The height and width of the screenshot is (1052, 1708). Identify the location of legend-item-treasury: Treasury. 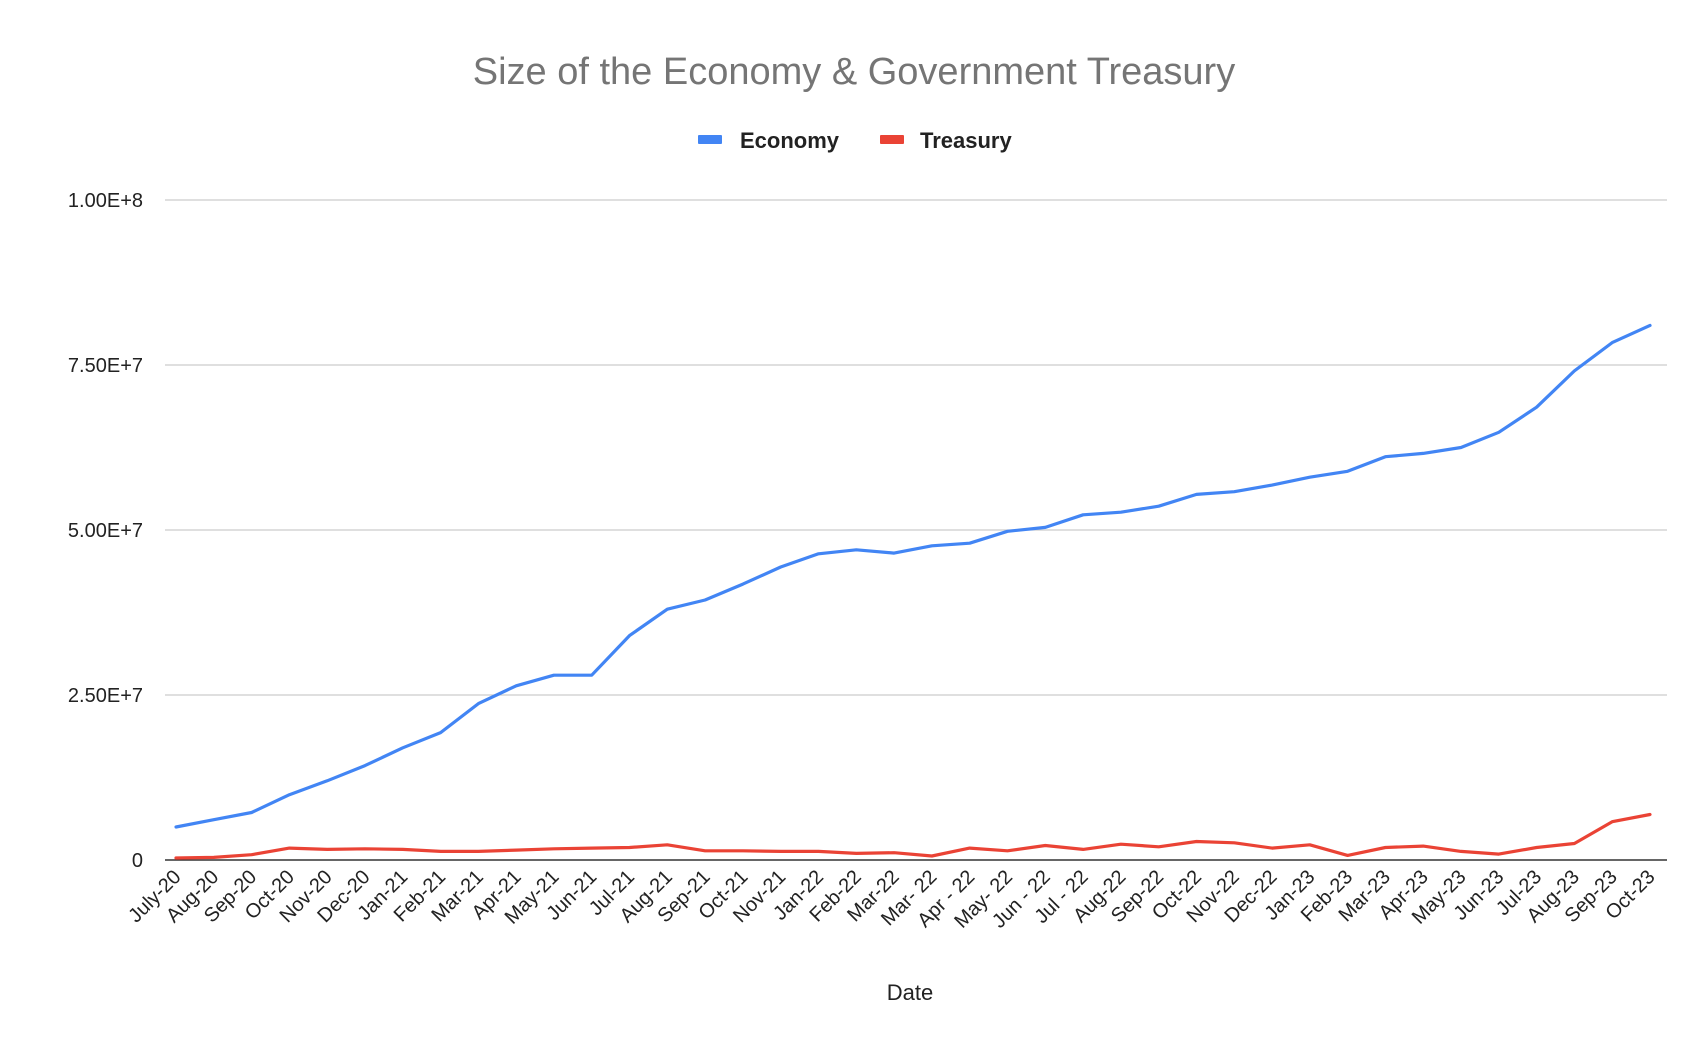
(946, 140).